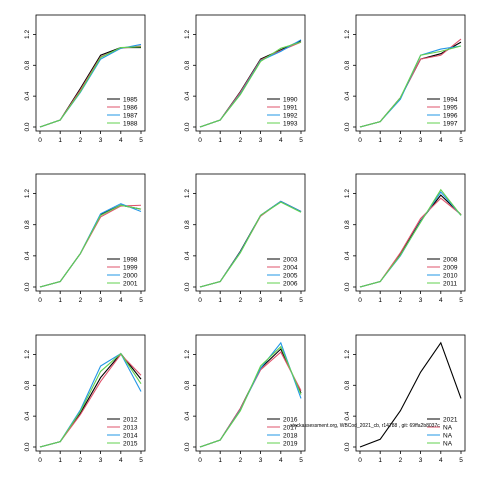  I want to click on legend-label: 2015, so click(130, 443).